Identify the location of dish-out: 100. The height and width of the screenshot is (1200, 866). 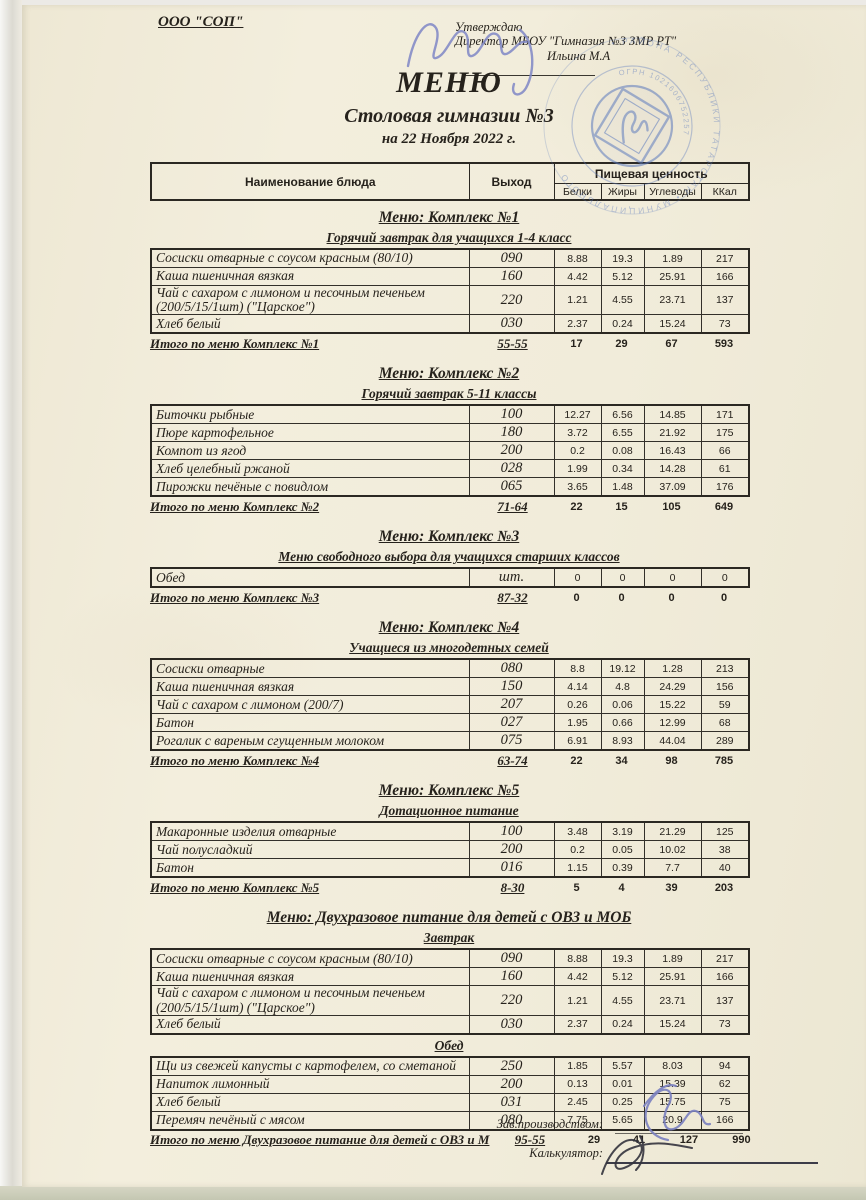
(511, 414).